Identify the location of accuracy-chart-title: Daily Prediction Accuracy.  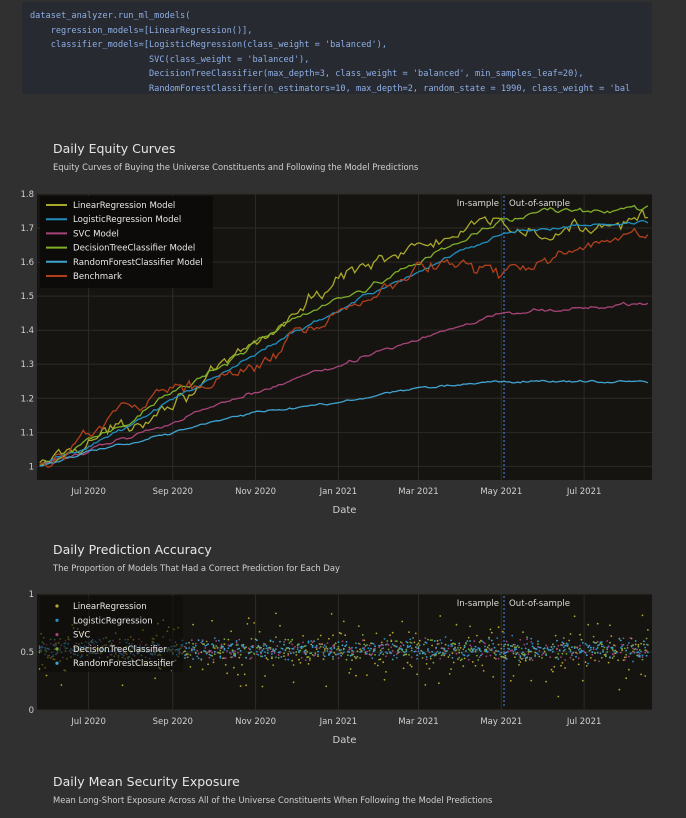
(132, 549).